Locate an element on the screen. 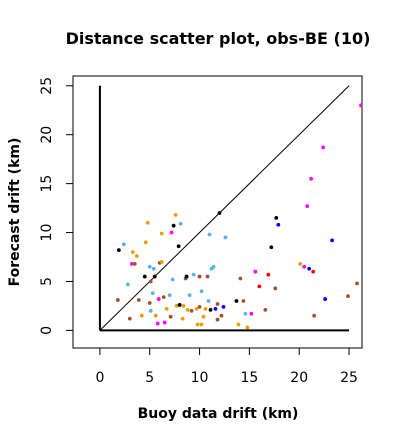  x-axis-ticks: 0 5 10 15 20 25 is located at coordinates (226, 367).